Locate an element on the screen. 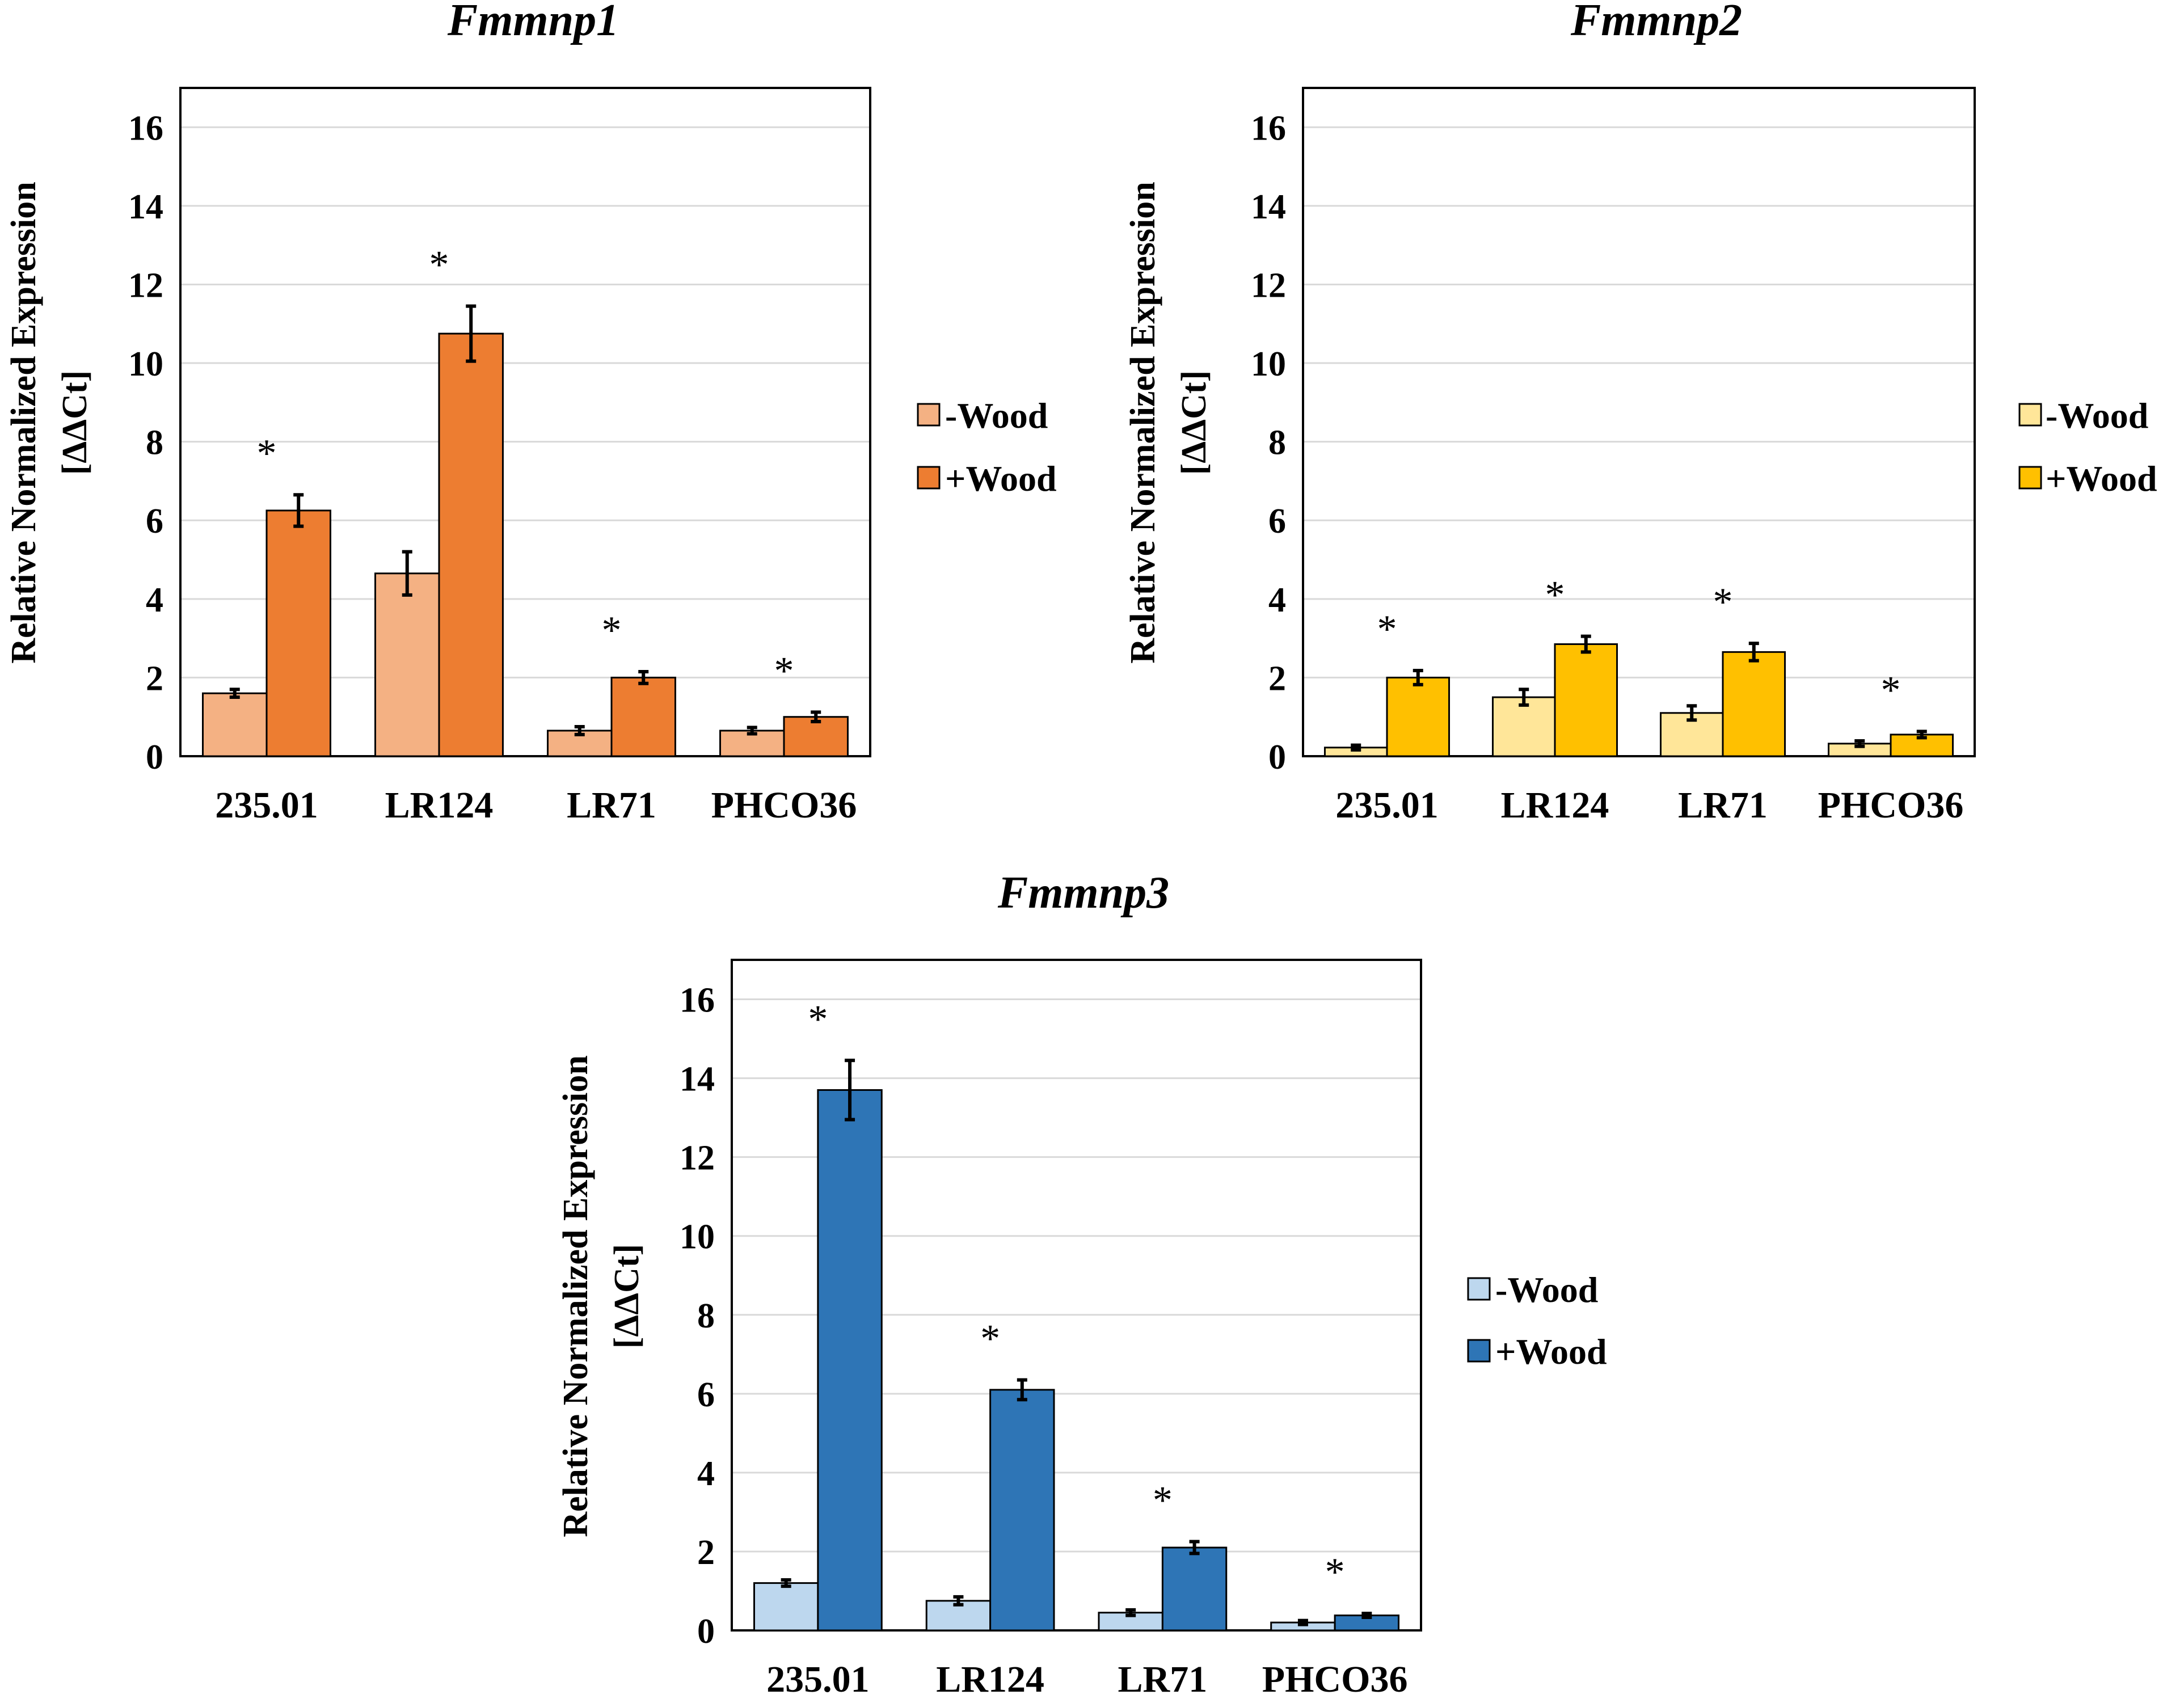 Image resolution: width=2184 pixels, height=1703 pixels. chart-title: Fmmnp2 is located at coordinates (1656, 22).